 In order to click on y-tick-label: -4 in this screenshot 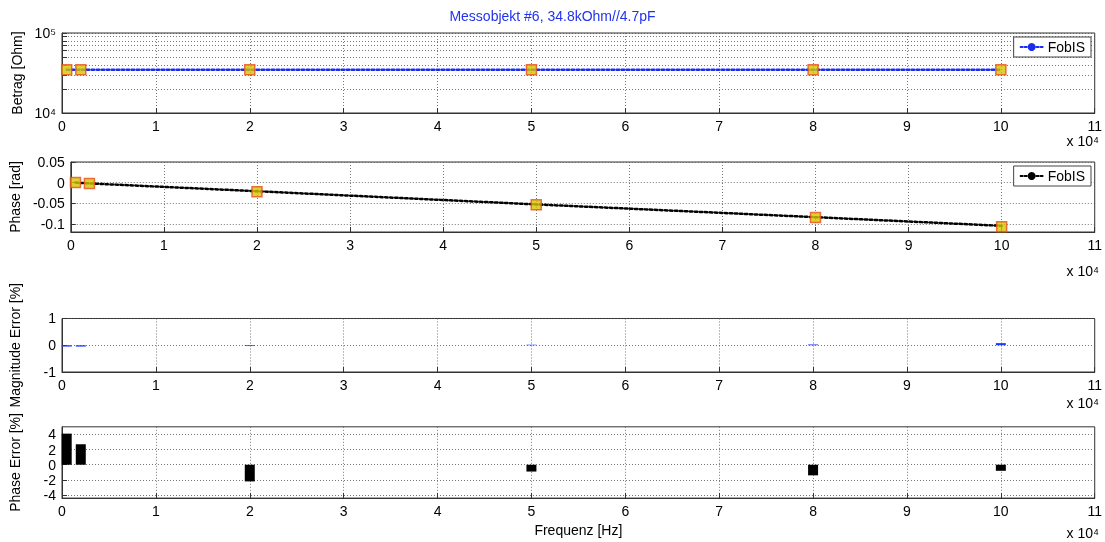, I will do `click(50, 495)`.